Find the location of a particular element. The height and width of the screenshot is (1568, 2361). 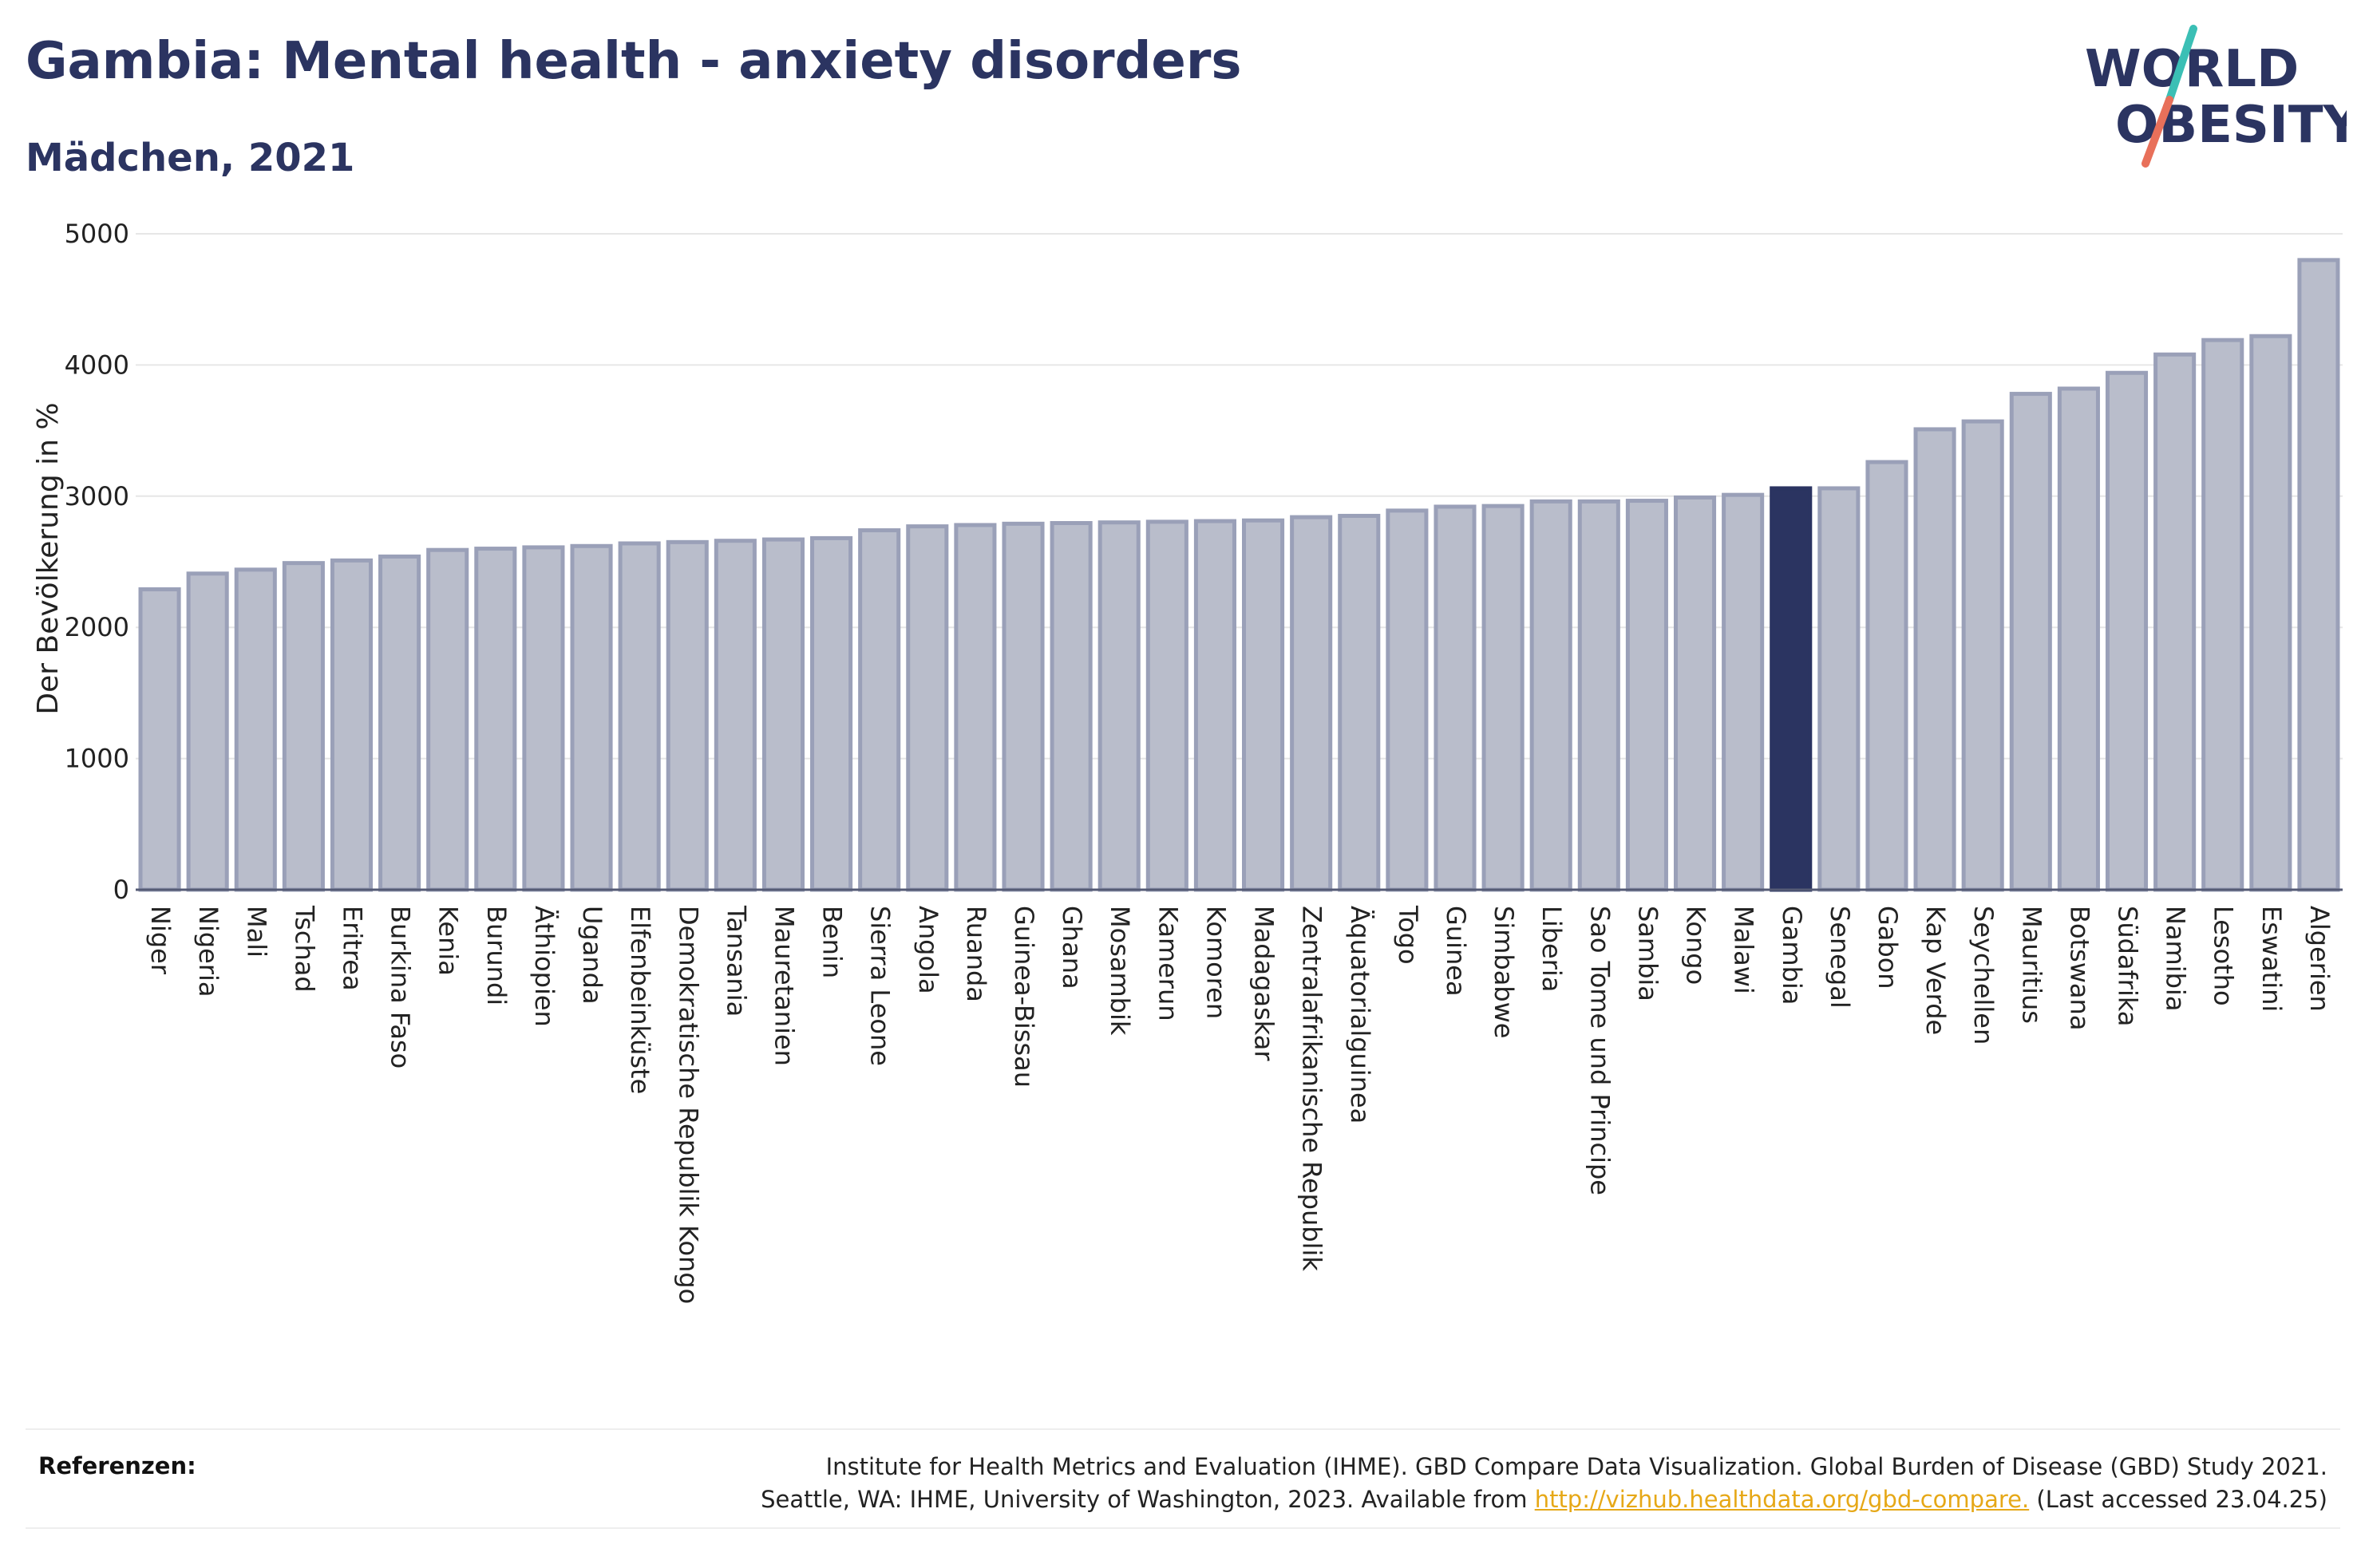

logo-slash-coral is located at coordinates (2157, 132).